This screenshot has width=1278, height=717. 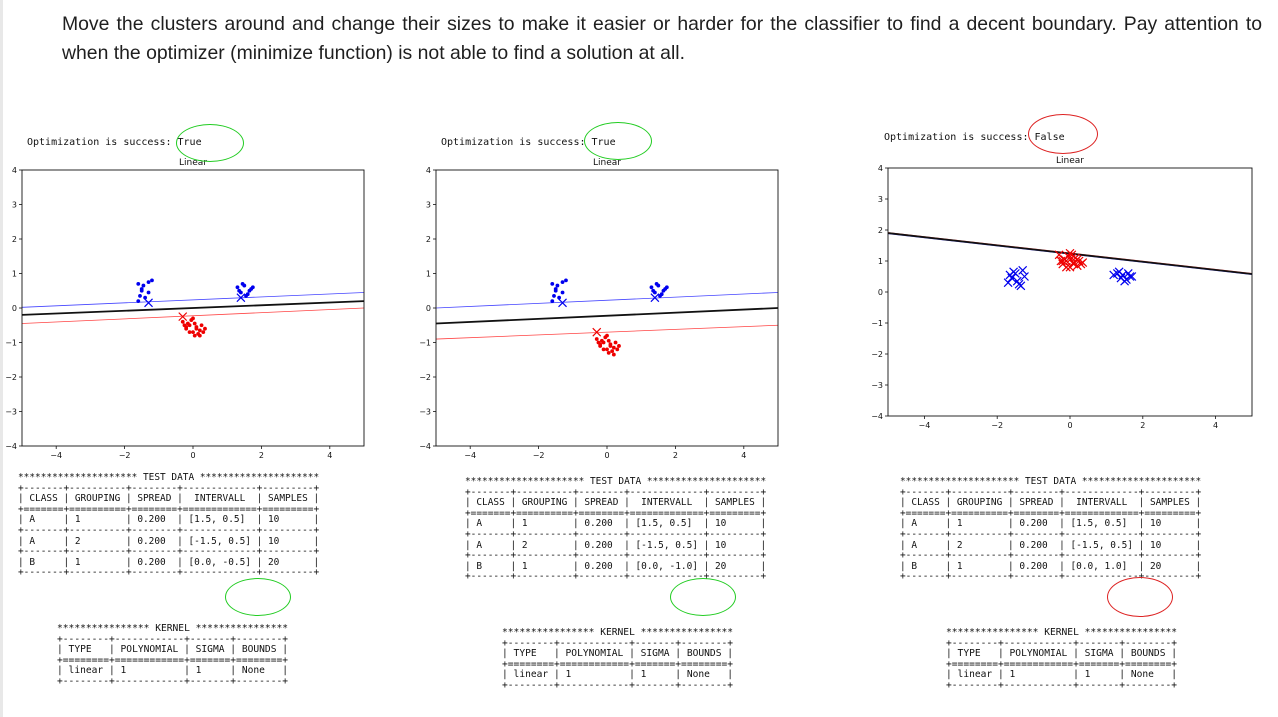 What do you see at coordinates (880, 230) in the screenshot?
I see `y-tick-label: 2` at bounding box center [880, 230].